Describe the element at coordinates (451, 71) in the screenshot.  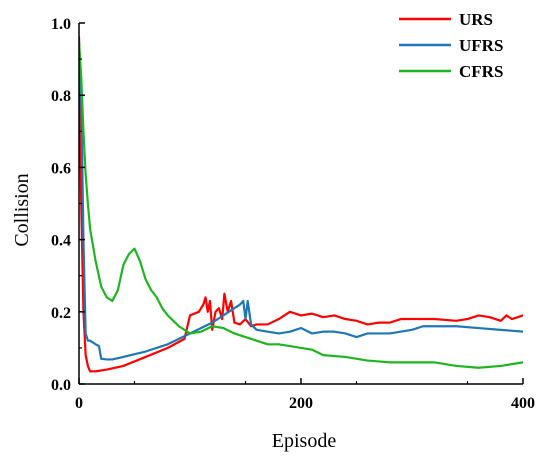
I see `legend-item-cfrs: CFRS` at that location.